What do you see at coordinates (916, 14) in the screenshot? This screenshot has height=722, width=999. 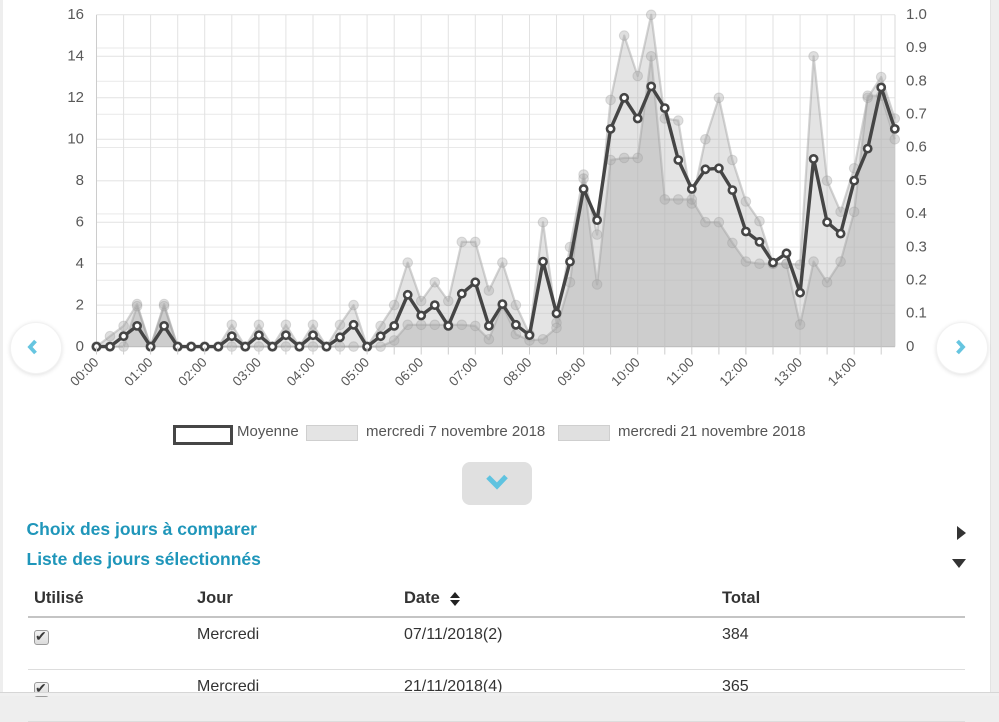 I see `svg-text: 1.0` at bounding box center [916, 14].